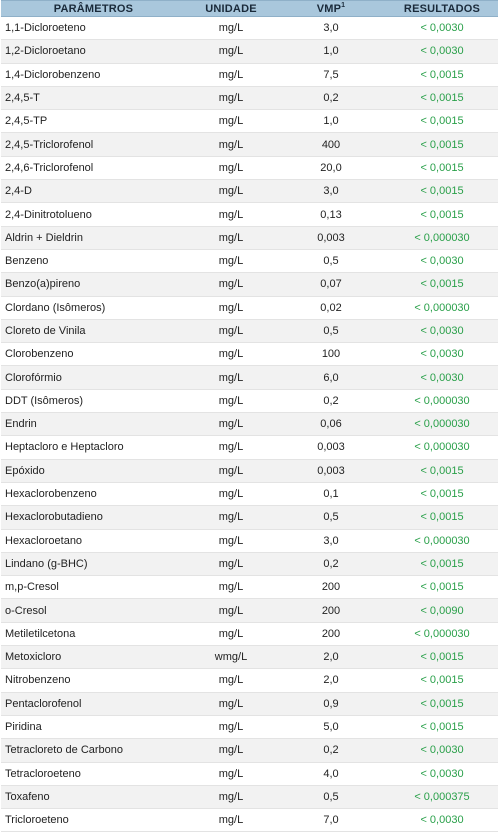 The image size is (499, 838). I want to click on param-cell: Nitrobenzeno, so click(93, 680).